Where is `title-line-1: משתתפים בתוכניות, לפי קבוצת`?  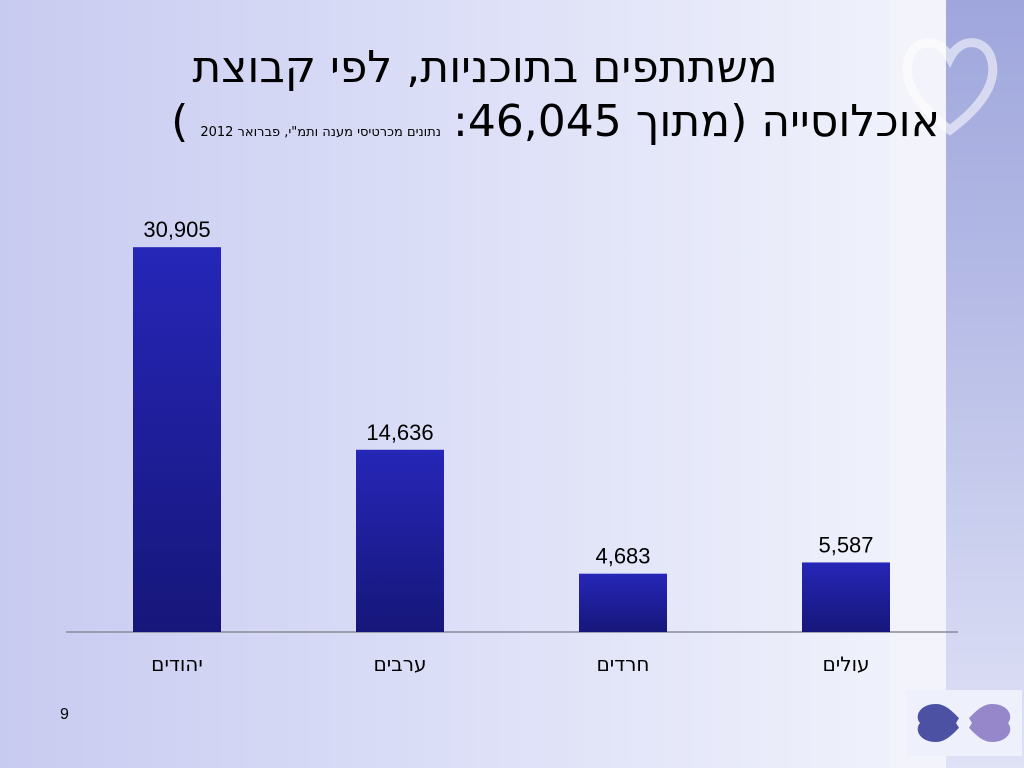 title-line-1: משתתפים בתוכניות, לפי קבוצת is located at coordinates (485, 67).